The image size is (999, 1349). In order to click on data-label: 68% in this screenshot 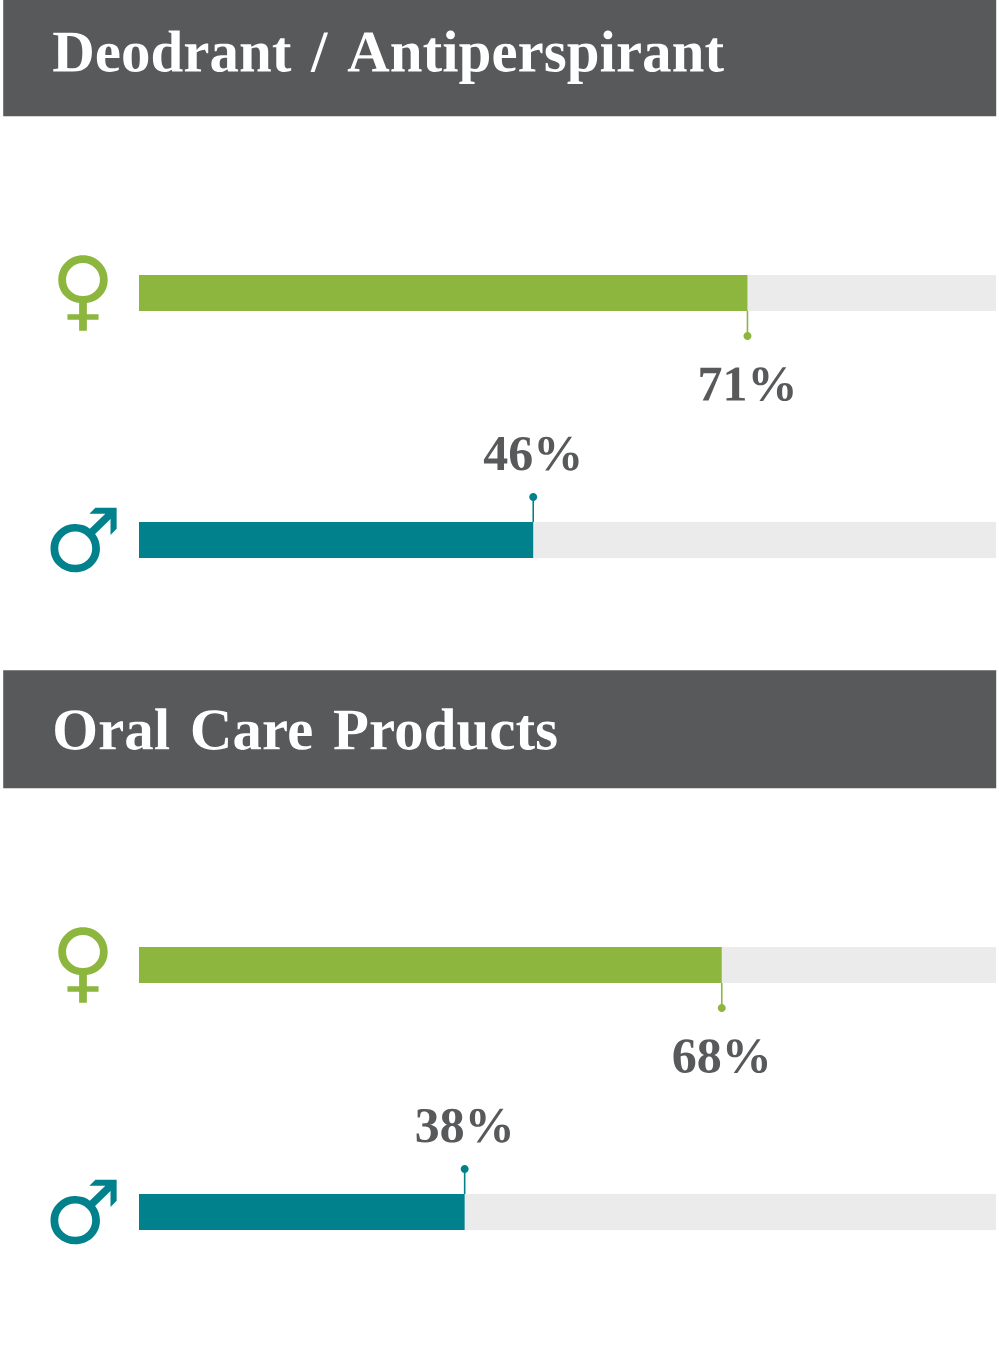, I will do `click(720, 1056)`.